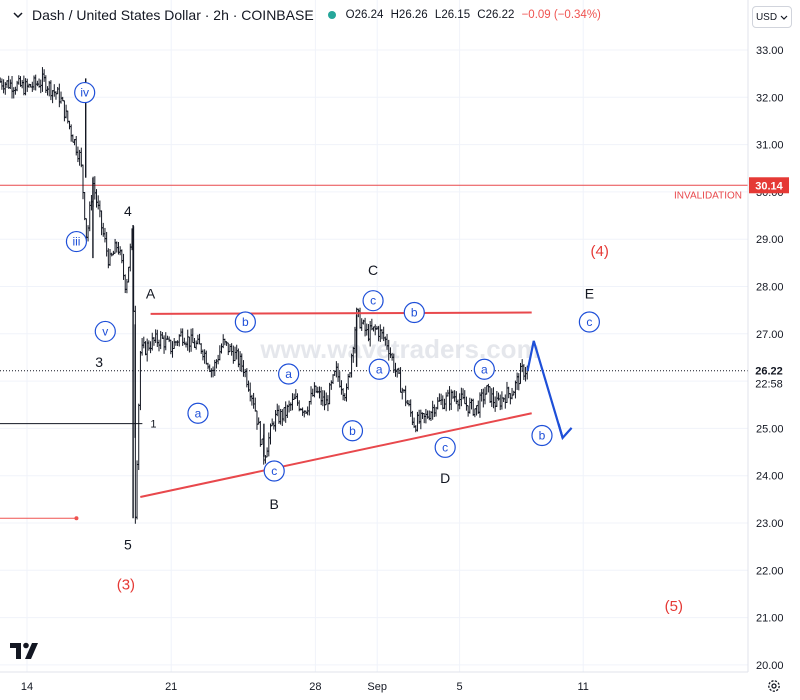 This screenshot has width=800, height=700. I want to click on x-tick-label: 28, so click(315, 687).